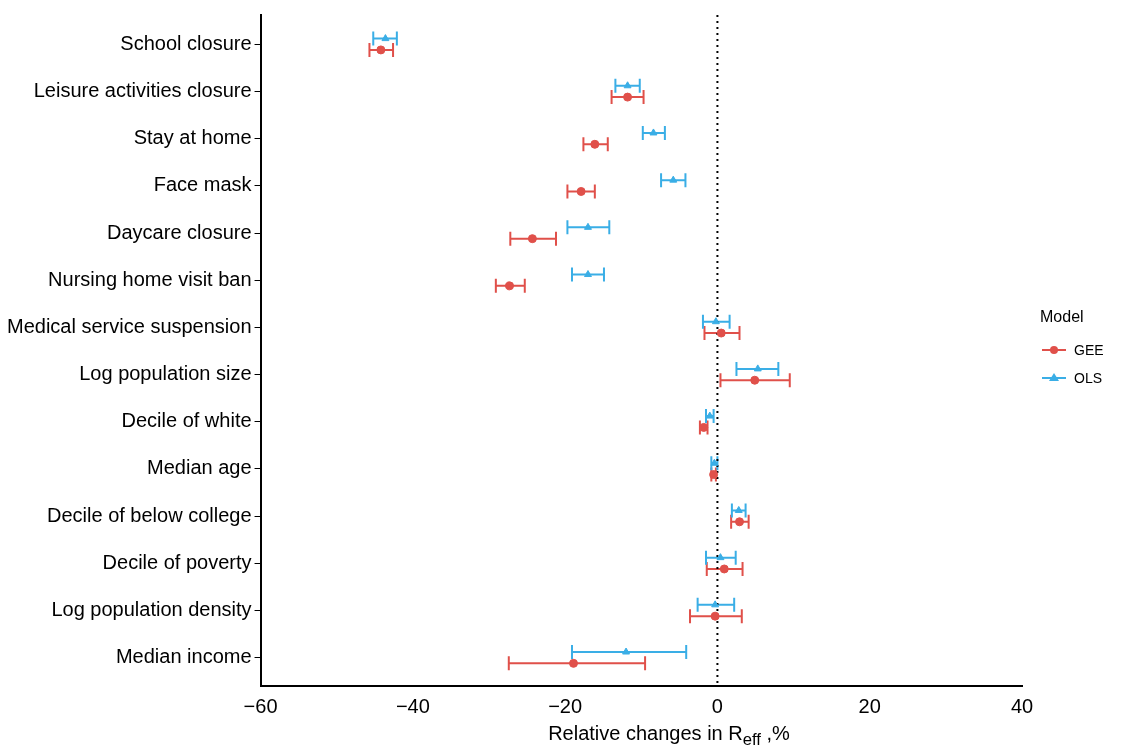 The image size is (1126, 755). Describe the element at coordinates (1022, 705) in the screenshot. I see `x-tick-label: 40` at that location.